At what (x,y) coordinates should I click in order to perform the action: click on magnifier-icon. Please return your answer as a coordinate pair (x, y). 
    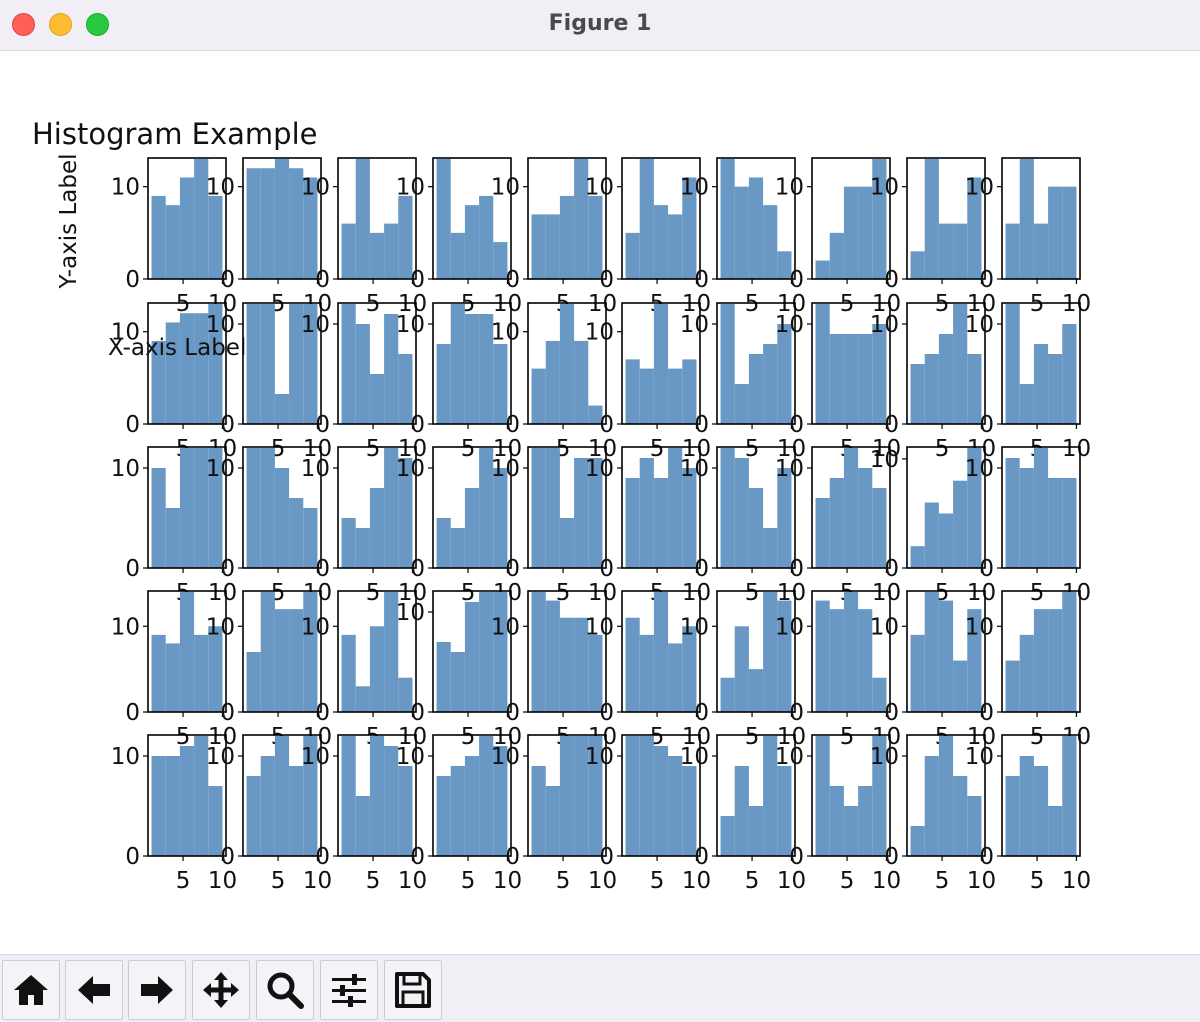
    Looking at the image, I should click on (285, 990).